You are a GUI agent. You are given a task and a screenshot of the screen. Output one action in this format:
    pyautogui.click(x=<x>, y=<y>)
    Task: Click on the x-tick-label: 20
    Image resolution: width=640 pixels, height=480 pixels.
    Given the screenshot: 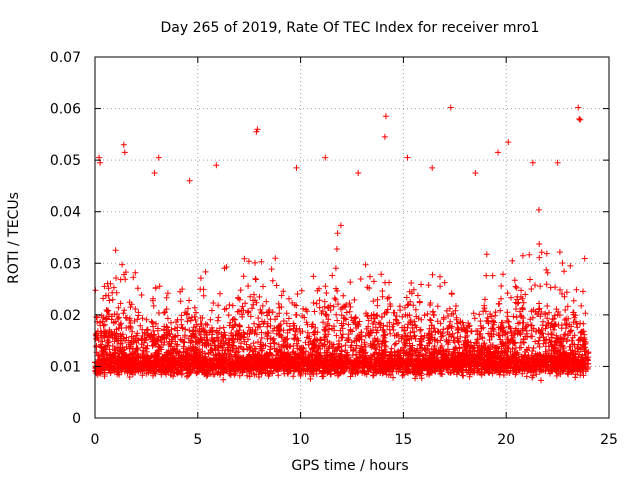 What is the action you would take?
    pyautogui.click(x=506, y=440)
    